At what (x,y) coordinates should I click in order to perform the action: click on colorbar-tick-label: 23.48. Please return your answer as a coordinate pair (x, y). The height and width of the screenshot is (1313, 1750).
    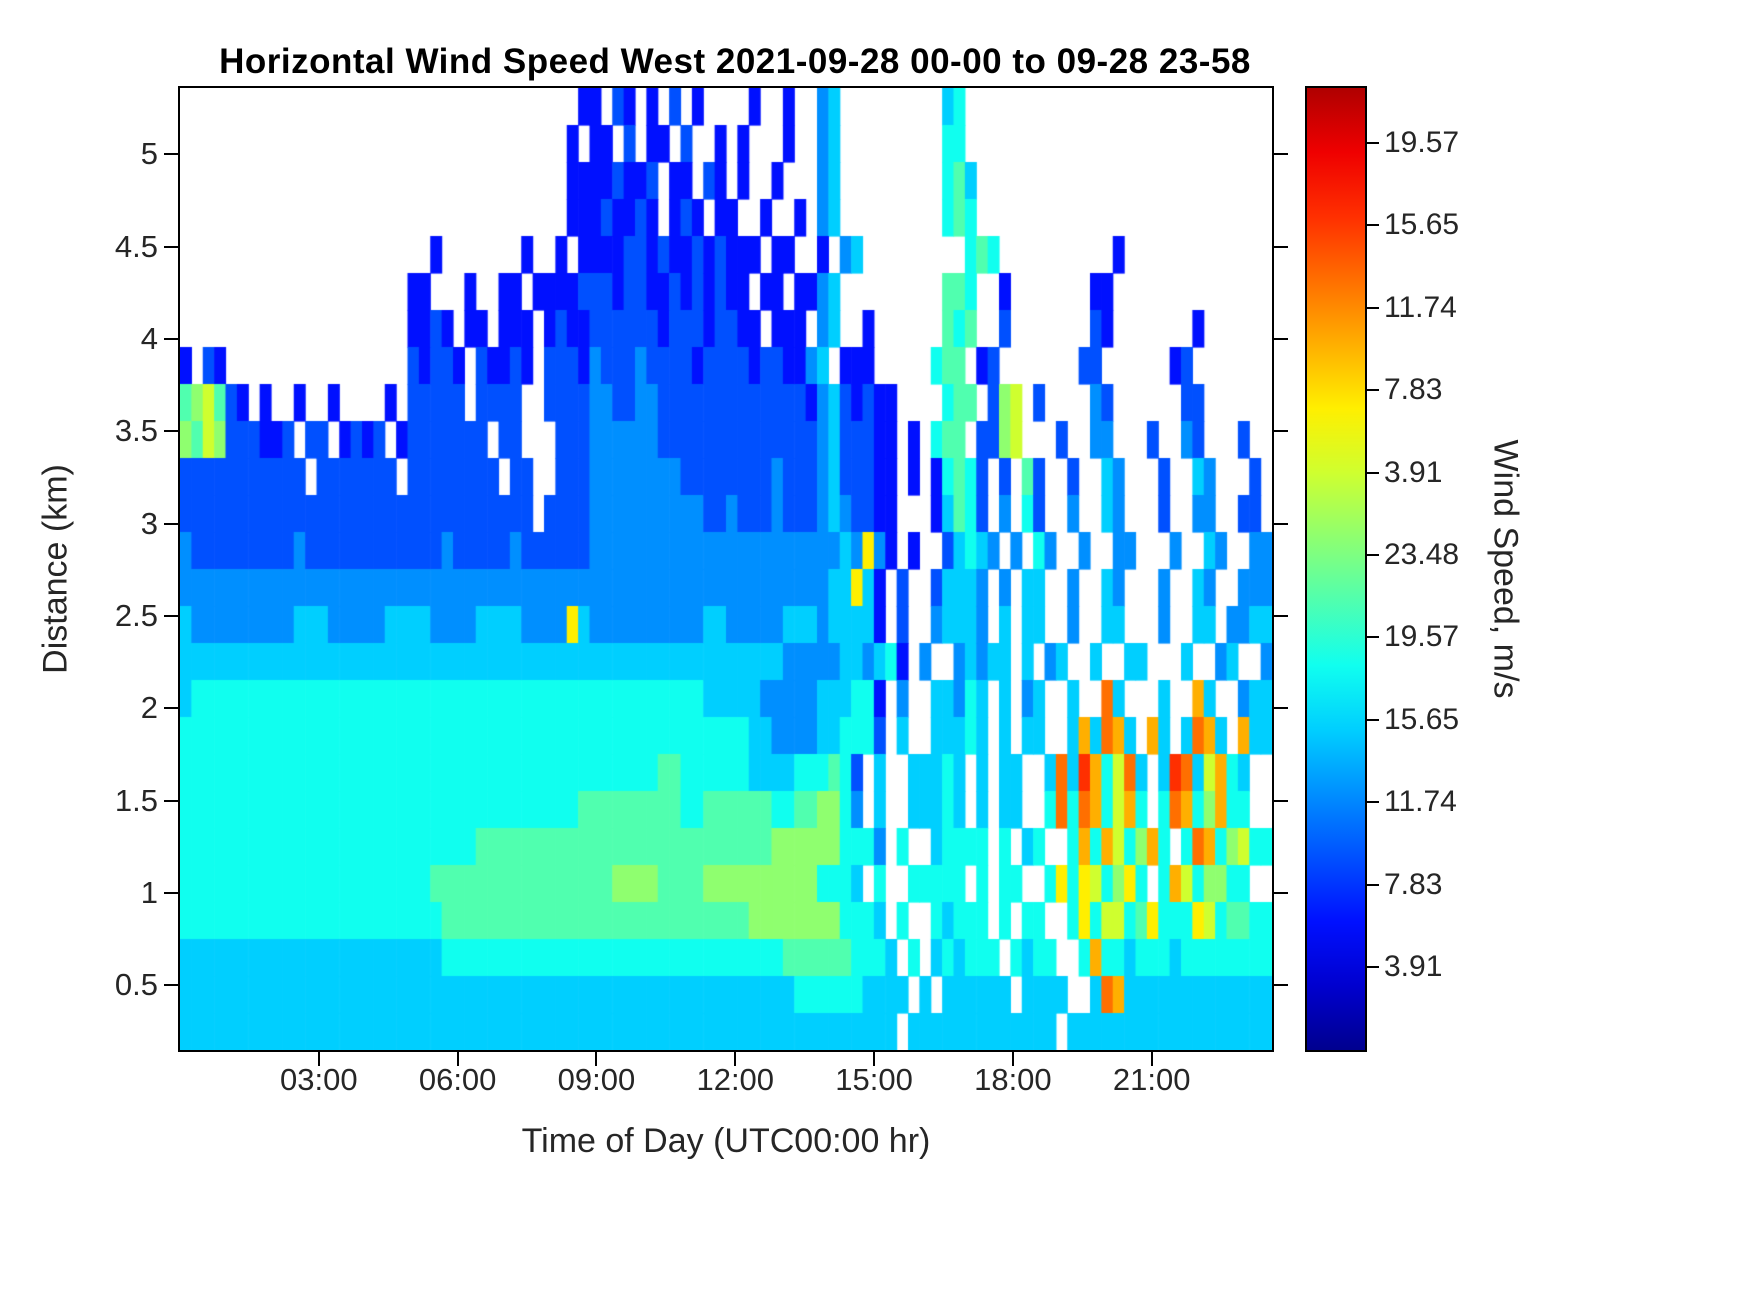
    Looking at the image, I should click on (1422, 555).